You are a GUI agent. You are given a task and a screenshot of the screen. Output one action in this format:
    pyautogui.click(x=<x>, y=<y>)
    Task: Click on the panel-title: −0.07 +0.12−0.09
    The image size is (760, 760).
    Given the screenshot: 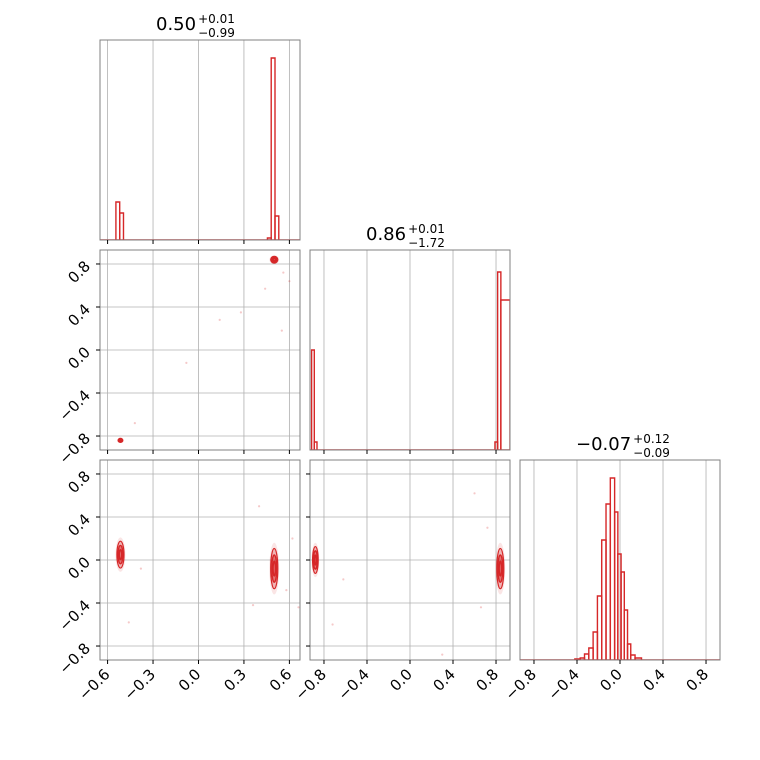 What is the action you would take?
    pyautogui.click(x=623, y=446)
    